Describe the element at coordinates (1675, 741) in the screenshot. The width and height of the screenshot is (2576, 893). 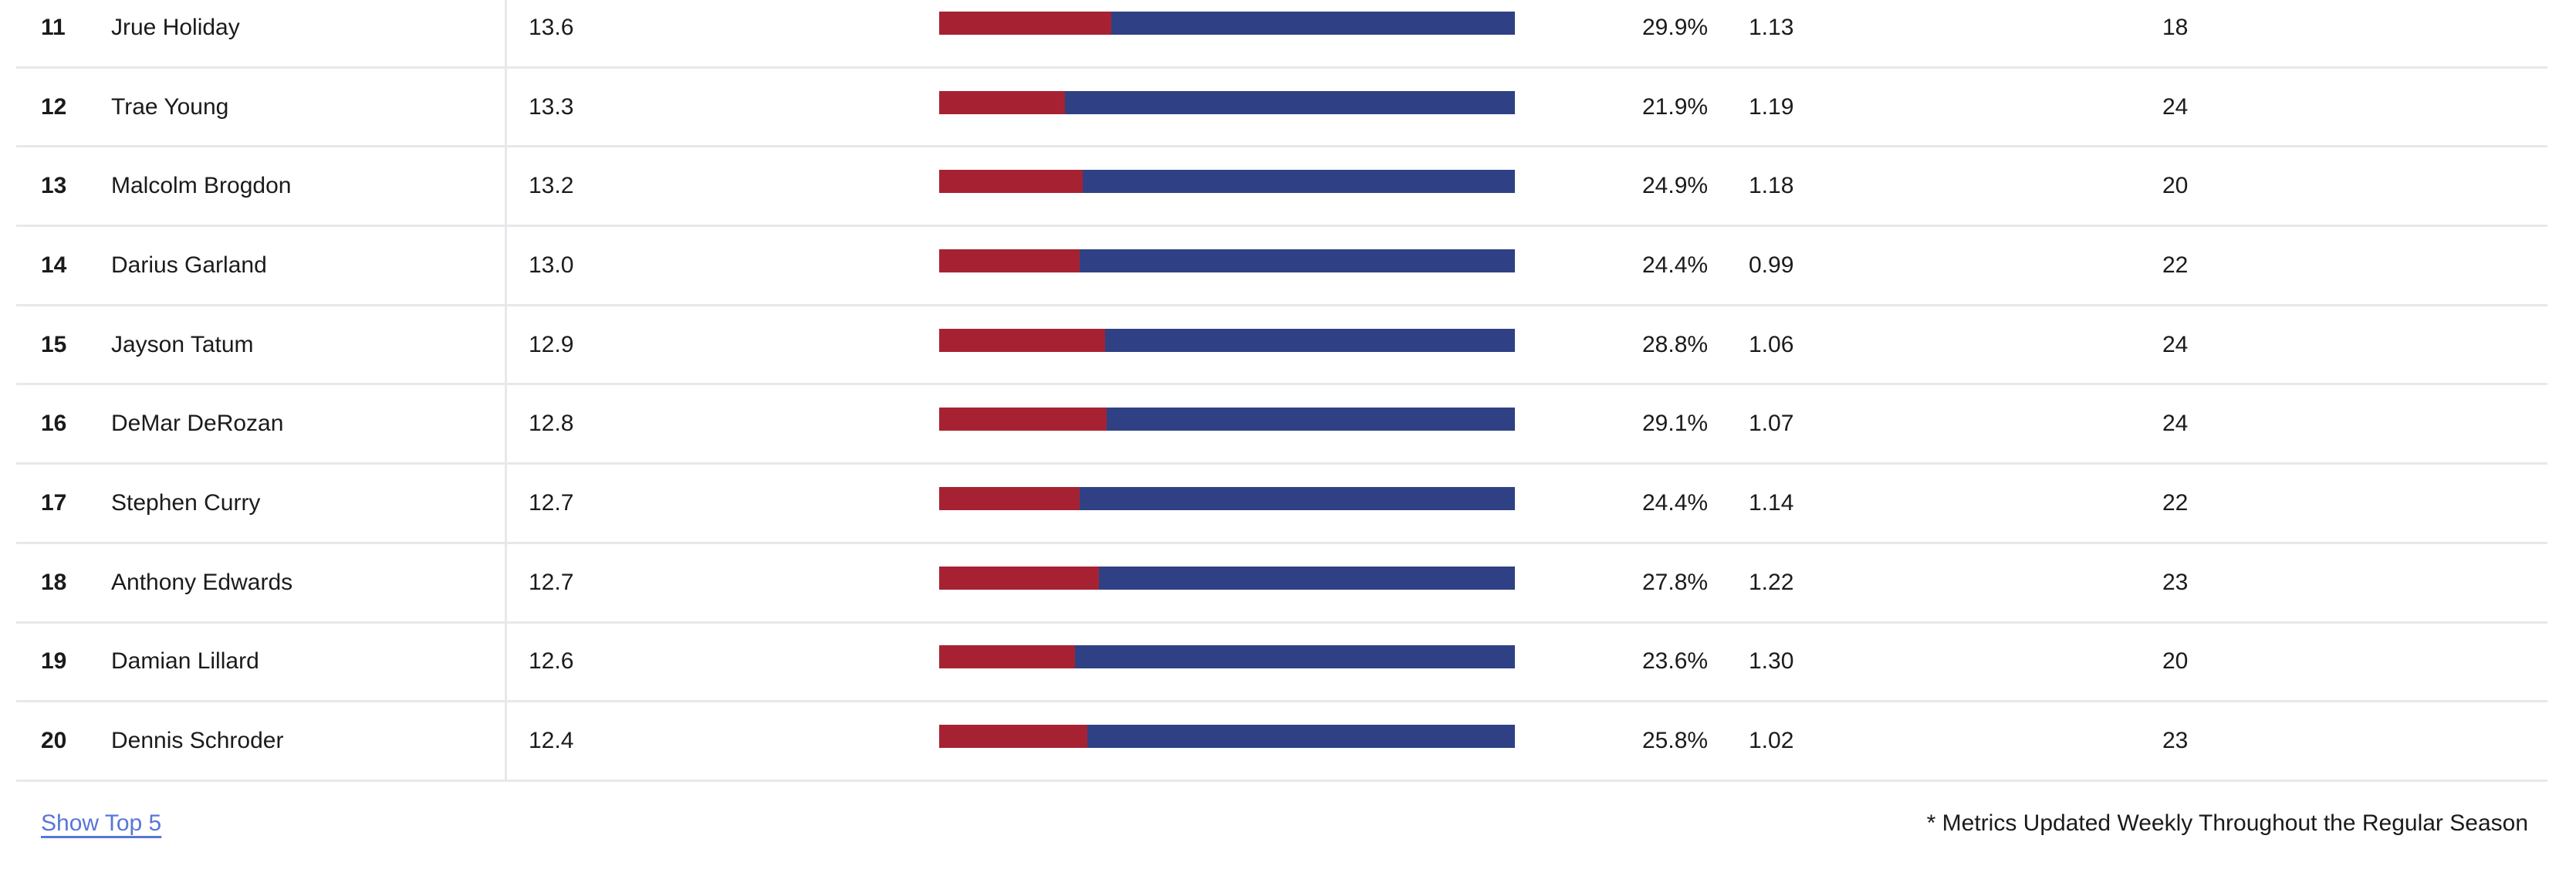
I see `pct-cell: 25.8%` at that location.